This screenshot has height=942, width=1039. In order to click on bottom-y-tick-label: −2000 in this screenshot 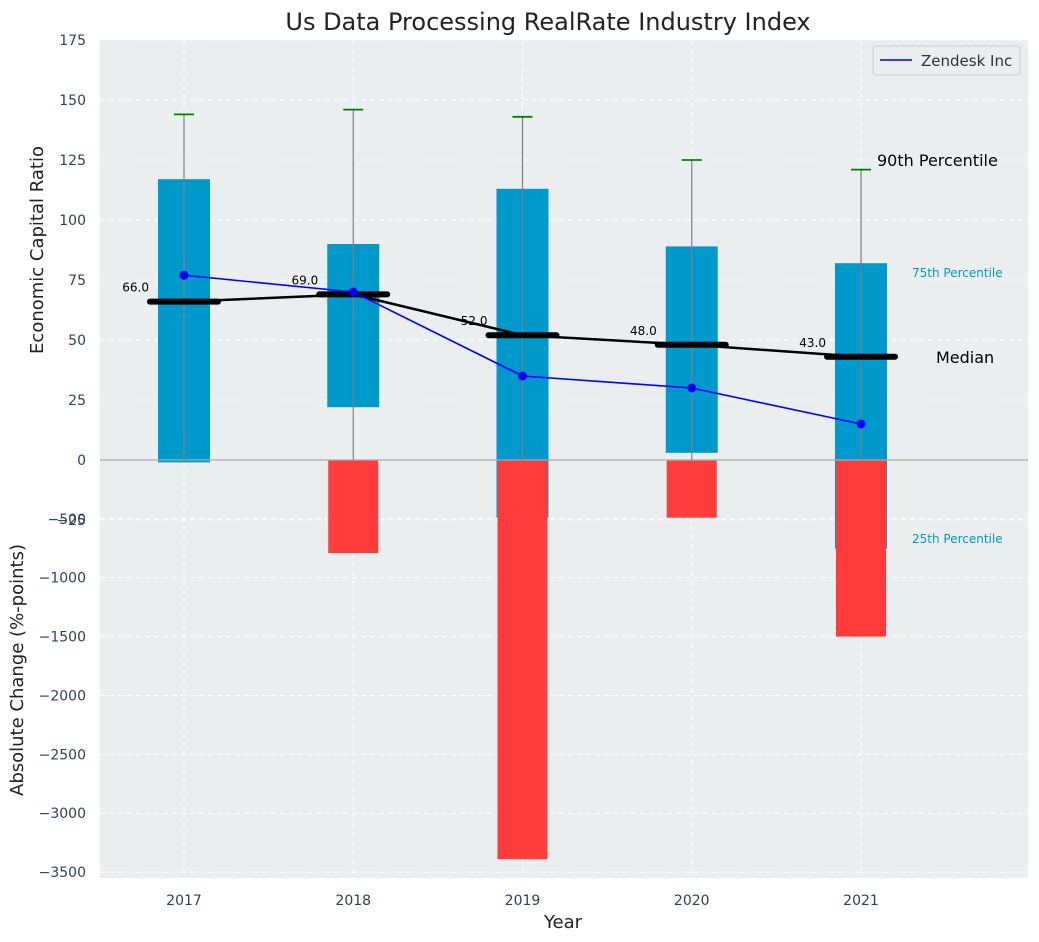, I will do `click(62, 696)`.